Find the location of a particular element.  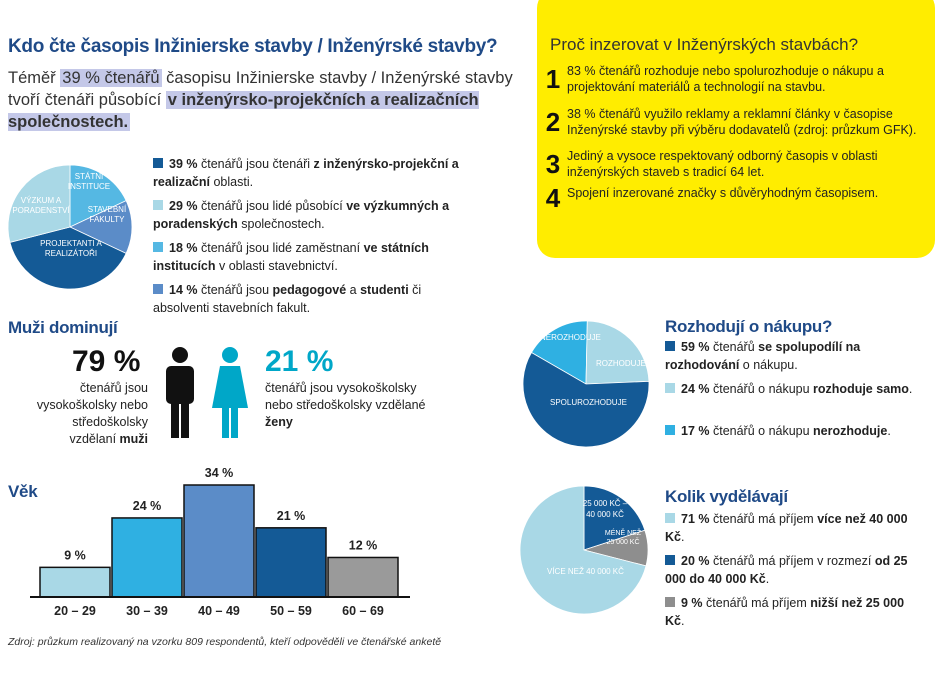

female-figure-icon is located at coordinates (230, 392).